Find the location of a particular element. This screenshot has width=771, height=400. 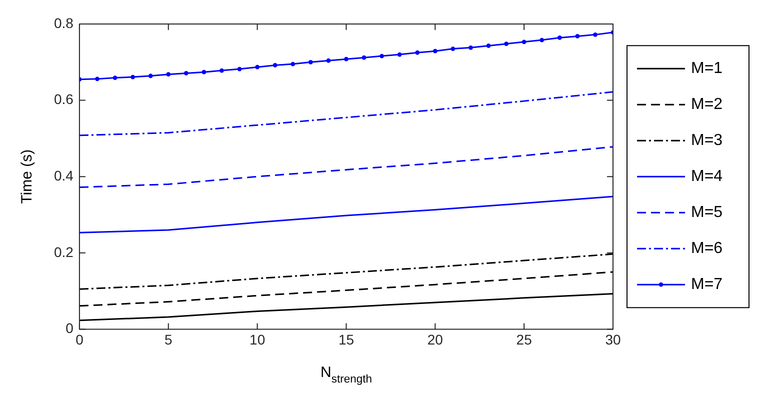

y-tick-label: 0.6 is located at coordinates (64, 99).